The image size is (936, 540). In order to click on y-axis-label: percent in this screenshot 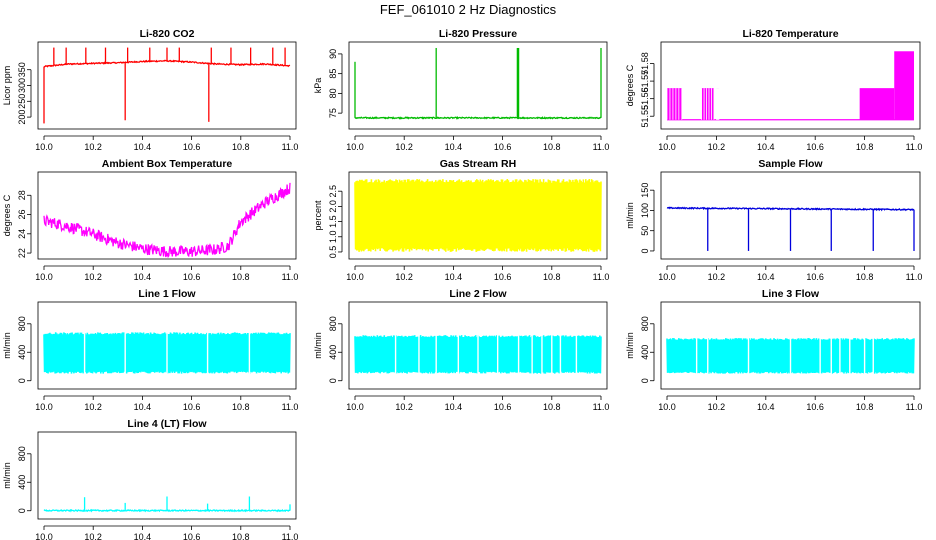, I will do `click(318, 215)`.